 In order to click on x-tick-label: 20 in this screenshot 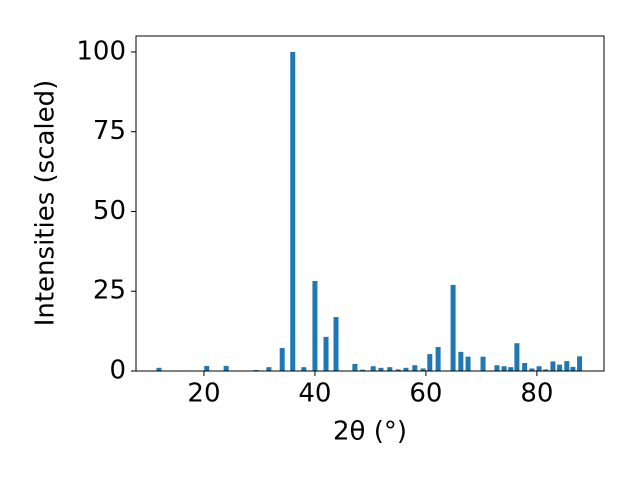, I will do `click(203, 394)`.